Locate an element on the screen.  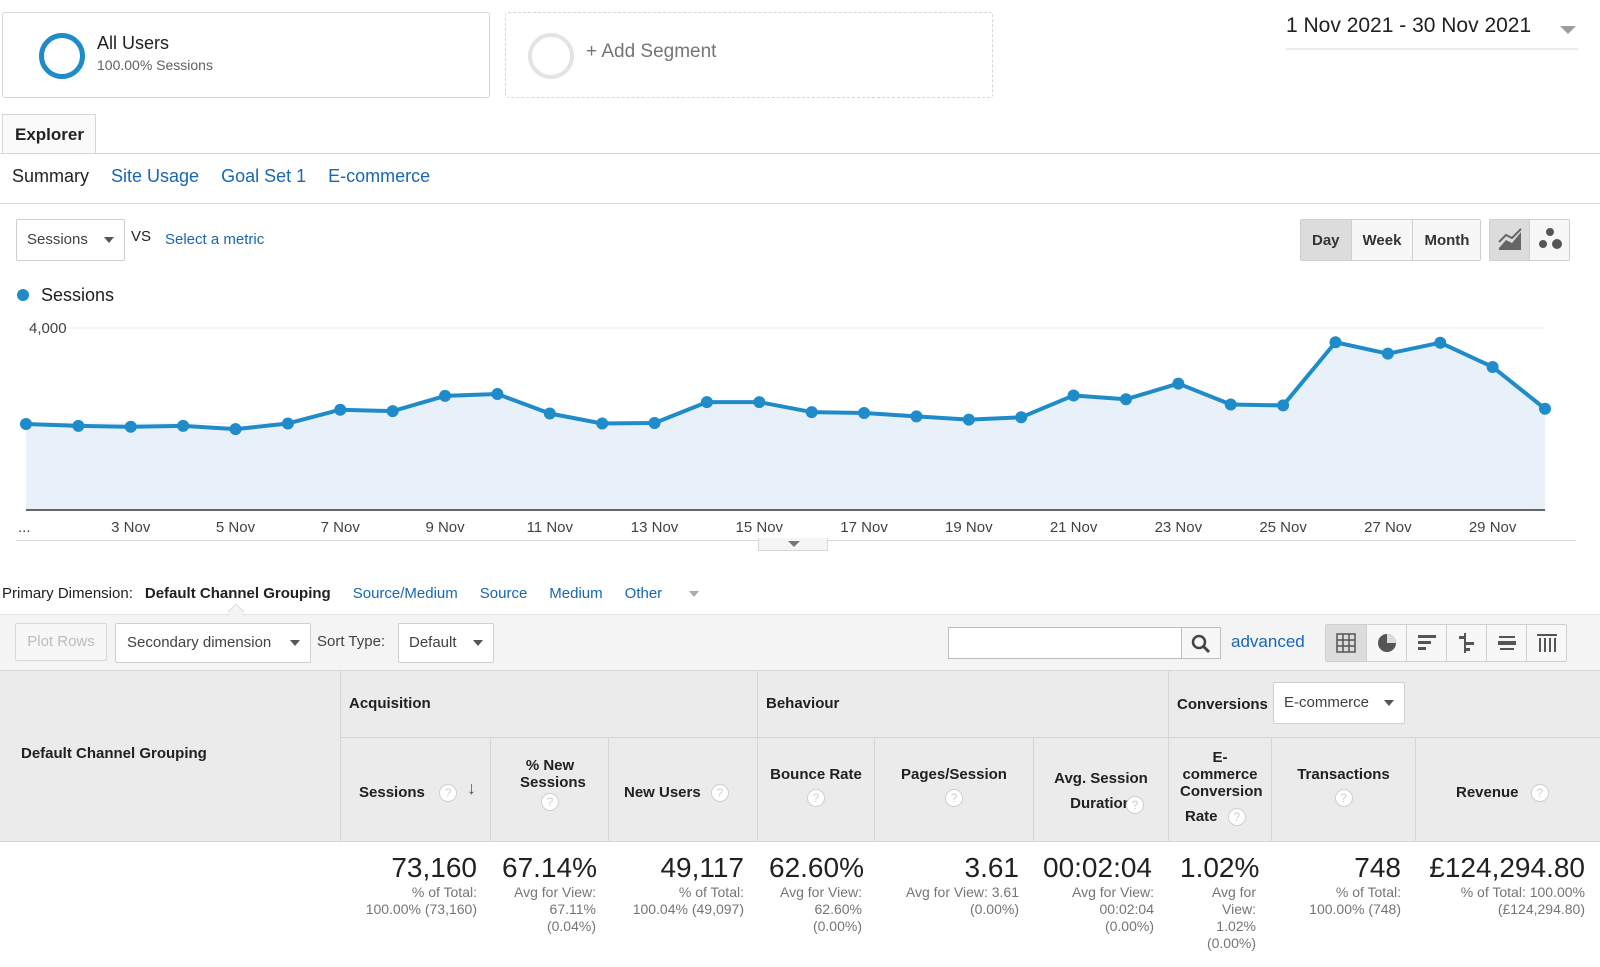
total-pages-session-note: Avg for View: 3.61 is located at coordinates (962, 892).